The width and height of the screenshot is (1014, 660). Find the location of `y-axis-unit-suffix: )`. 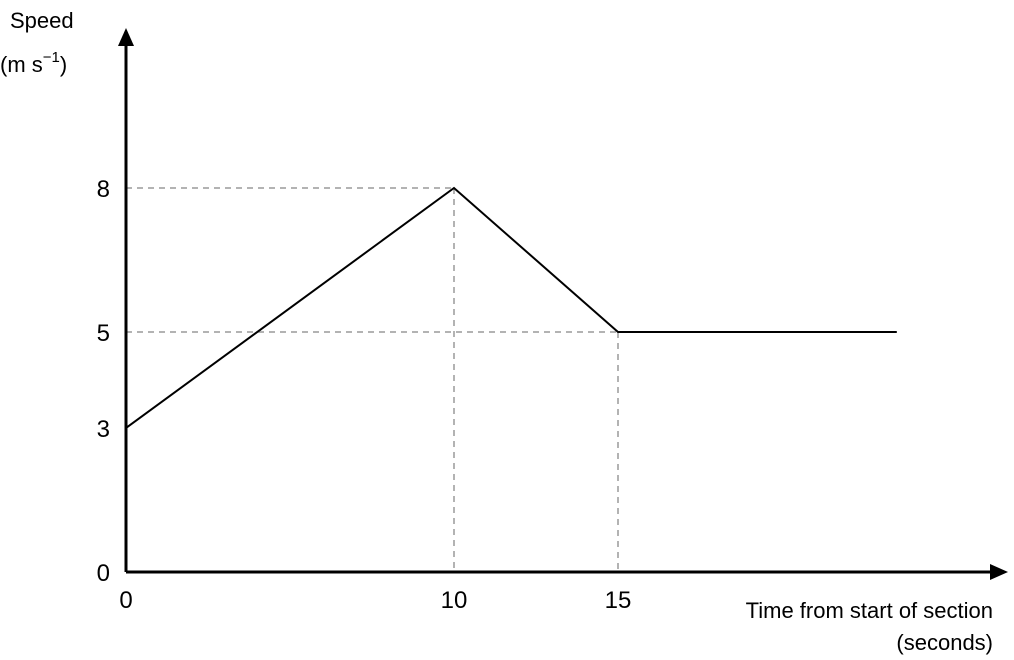

y-axis-unit-suffix: ) is located at coordinates (63, 64).